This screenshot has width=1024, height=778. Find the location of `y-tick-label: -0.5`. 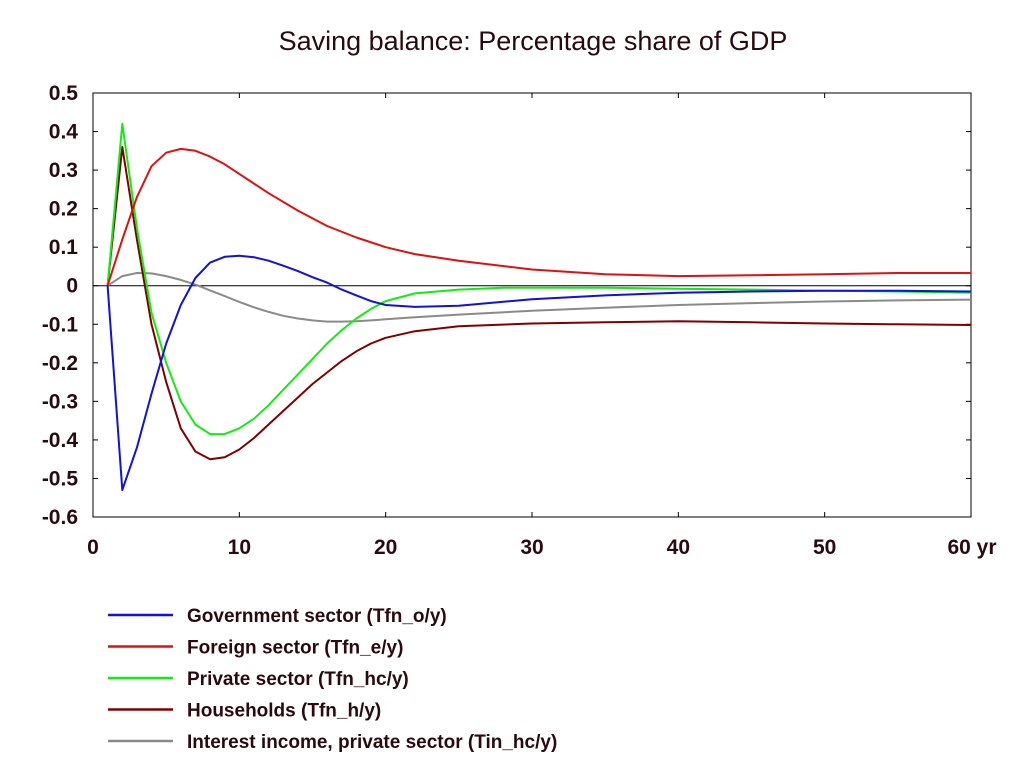

y-tick-label: -0.5 is located at coordinates (60, 478).